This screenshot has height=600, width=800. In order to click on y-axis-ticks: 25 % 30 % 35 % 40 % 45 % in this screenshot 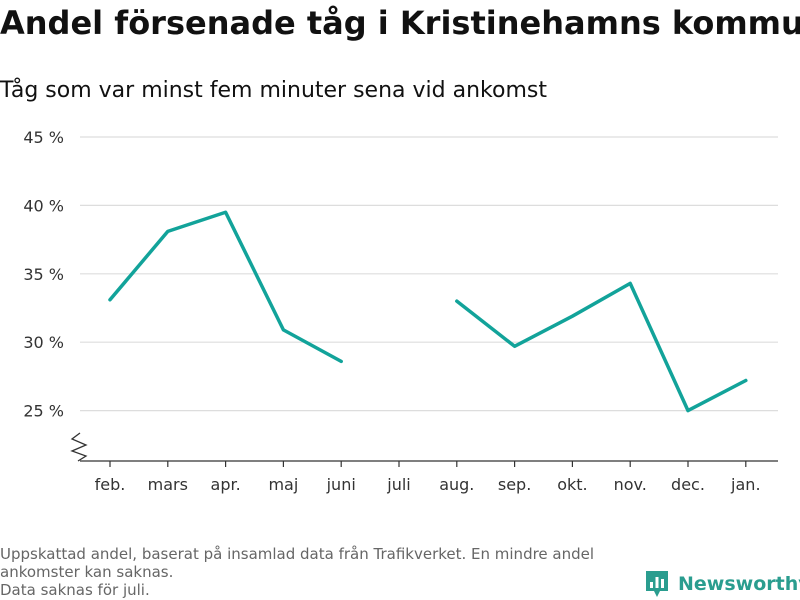, I will do `click(43, 274)`.